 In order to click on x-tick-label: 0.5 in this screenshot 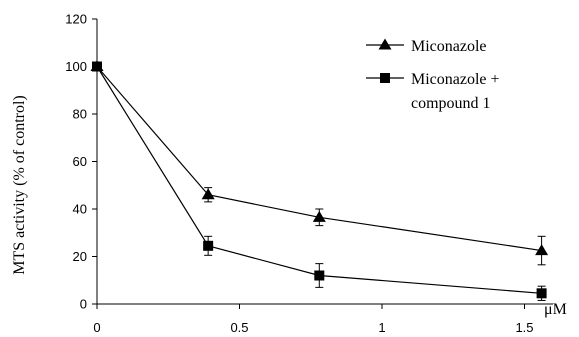, I will do `click(239, 327)`.